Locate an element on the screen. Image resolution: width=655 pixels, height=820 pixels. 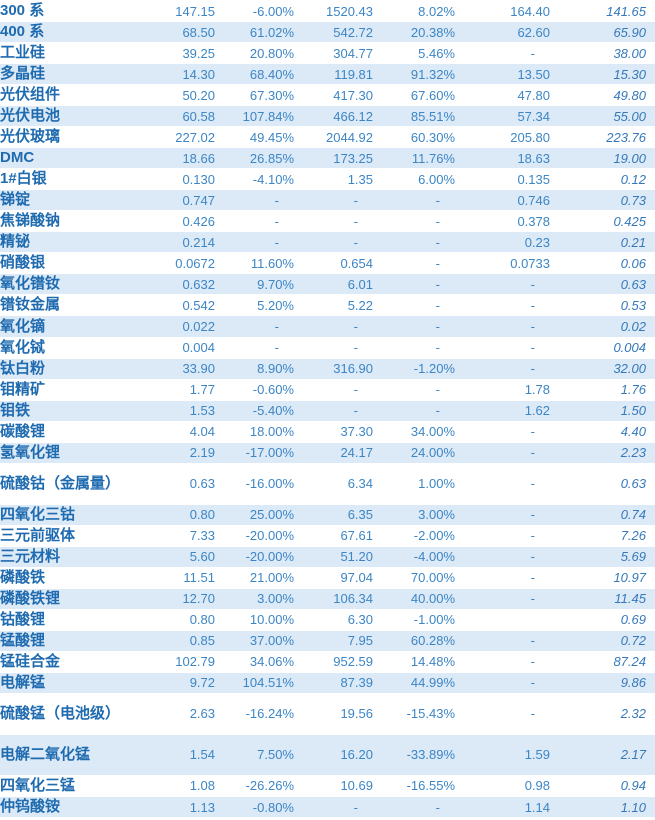
product-name: 光伏组件 is located at coordinates (30, 95).